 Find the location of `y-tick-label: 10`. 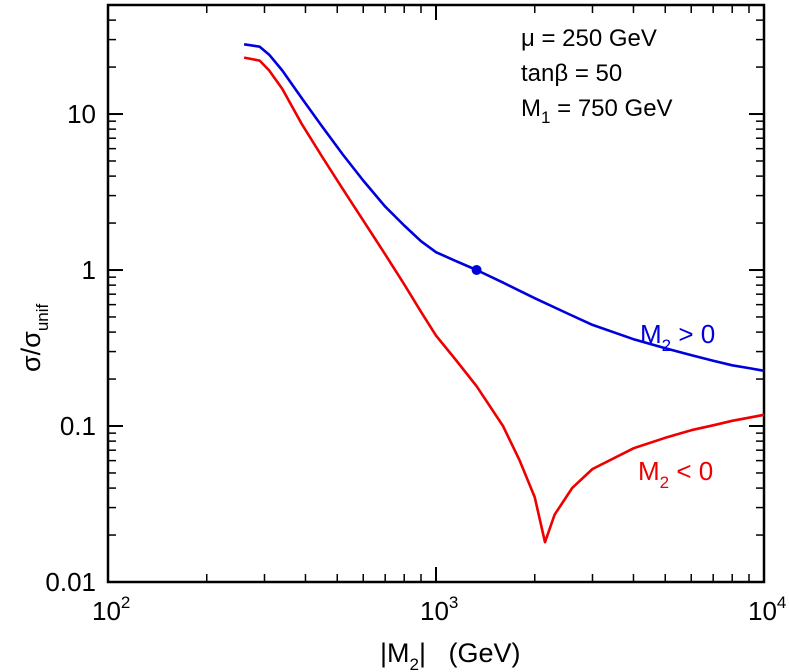

y-tick-label: 10 is located at coordinates (81, 114).